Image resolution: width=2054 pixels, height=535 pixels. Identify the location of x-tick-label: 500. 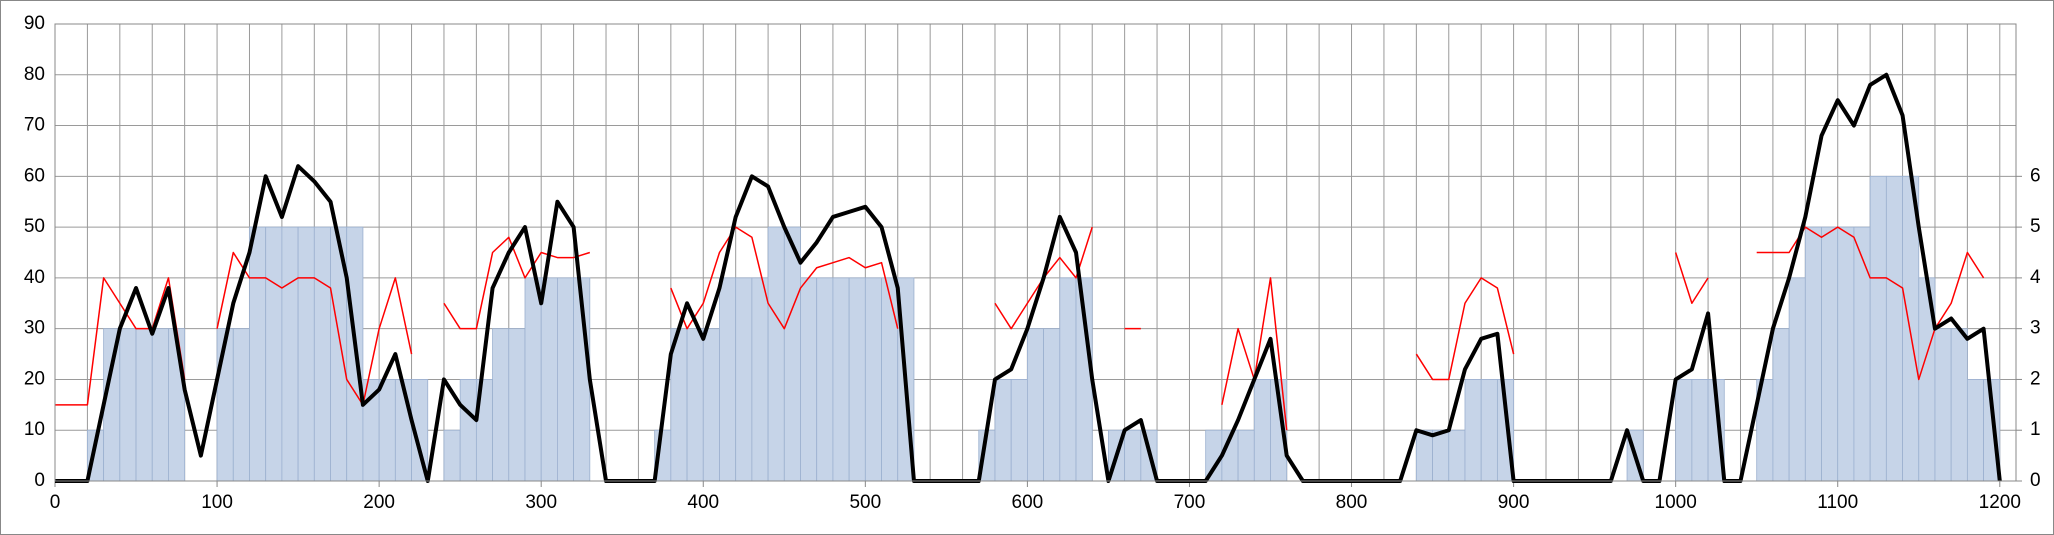
(865, 502).